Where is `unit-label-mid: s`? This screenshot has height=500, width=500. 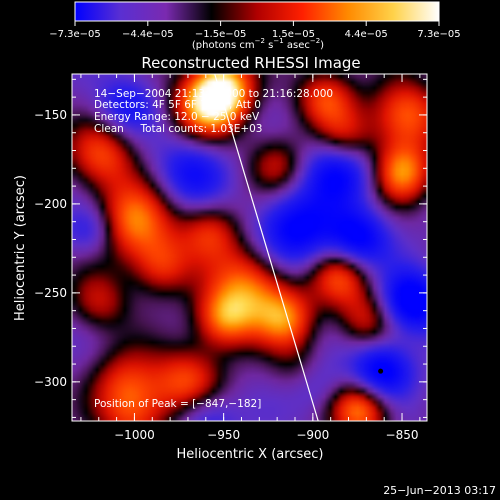 unit-label-mid: s is located at coordinates (269, 45).